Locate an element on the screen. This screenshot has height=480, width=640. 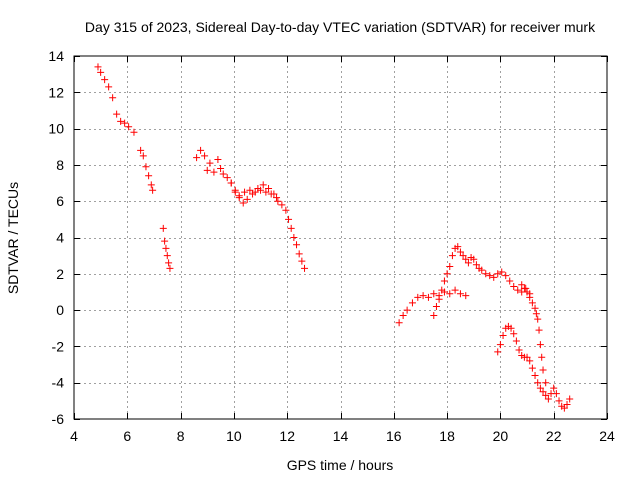
y-tick-label: 10 is located at coordinates (56, 129).